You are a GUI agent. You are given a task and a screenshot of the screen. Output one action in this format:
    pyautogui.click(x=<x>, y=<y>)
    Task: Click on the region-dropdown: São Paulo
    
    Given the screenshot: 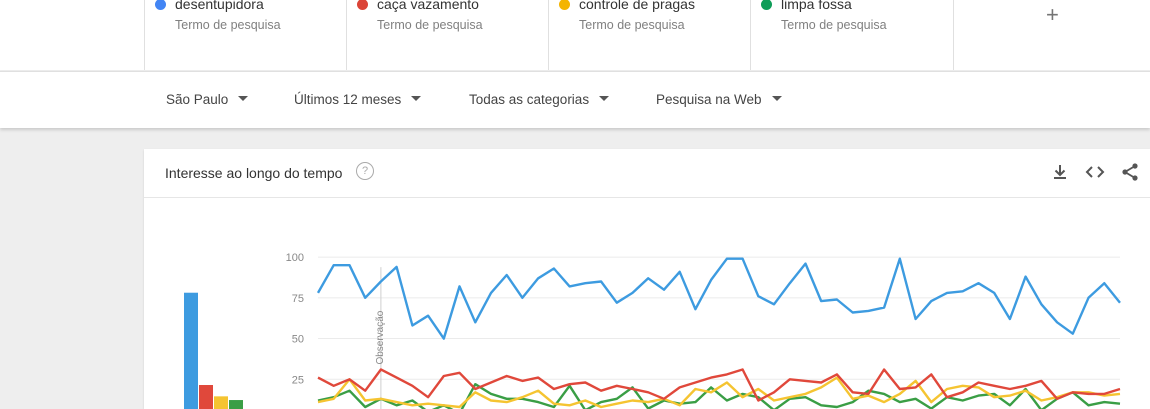 What is the action you would take?
    pyautogui.click(x=207, y=99)
    